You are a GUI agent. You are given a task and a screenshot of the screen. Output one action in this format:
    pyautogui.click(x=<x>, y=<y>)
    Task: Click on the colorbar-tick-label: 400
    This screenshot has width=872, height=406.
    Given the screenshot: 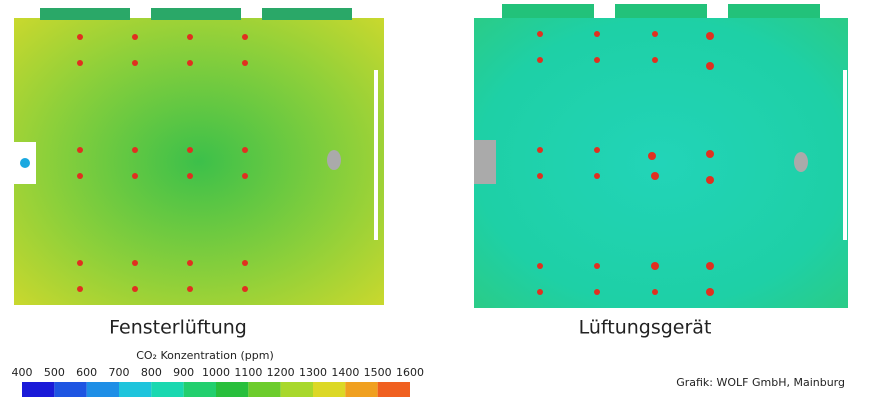 What is the action you would take?
    pyautogui.click(x=22, y=372)
    